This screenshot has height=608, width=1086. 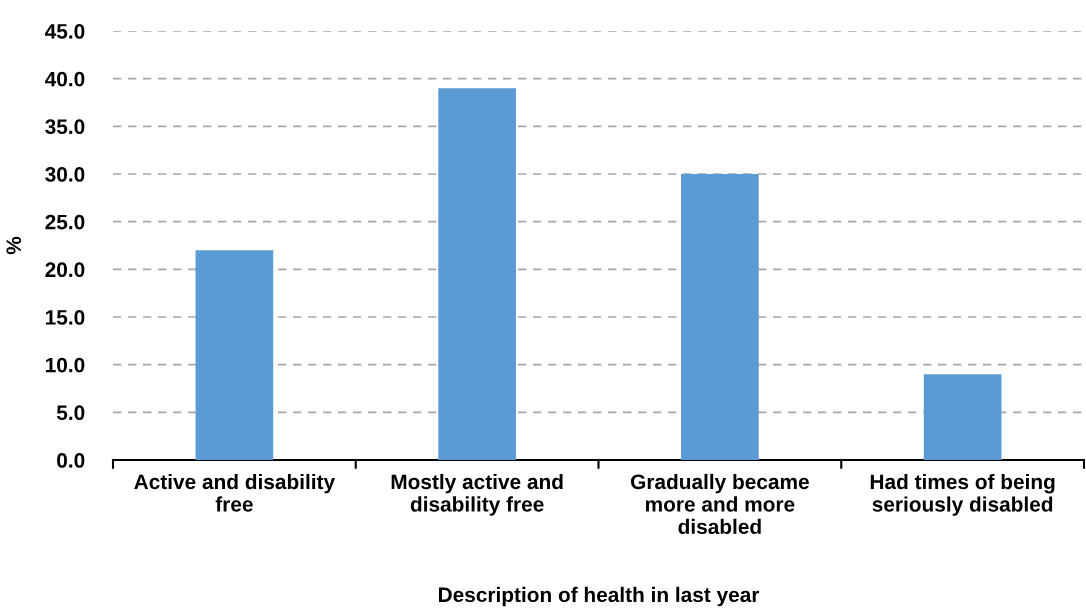 What do you see at coordinates (719, 504) in the screenshot?
I see `x-tick-label: Gradually became more and more disabled` at bounding box center [719, 504].